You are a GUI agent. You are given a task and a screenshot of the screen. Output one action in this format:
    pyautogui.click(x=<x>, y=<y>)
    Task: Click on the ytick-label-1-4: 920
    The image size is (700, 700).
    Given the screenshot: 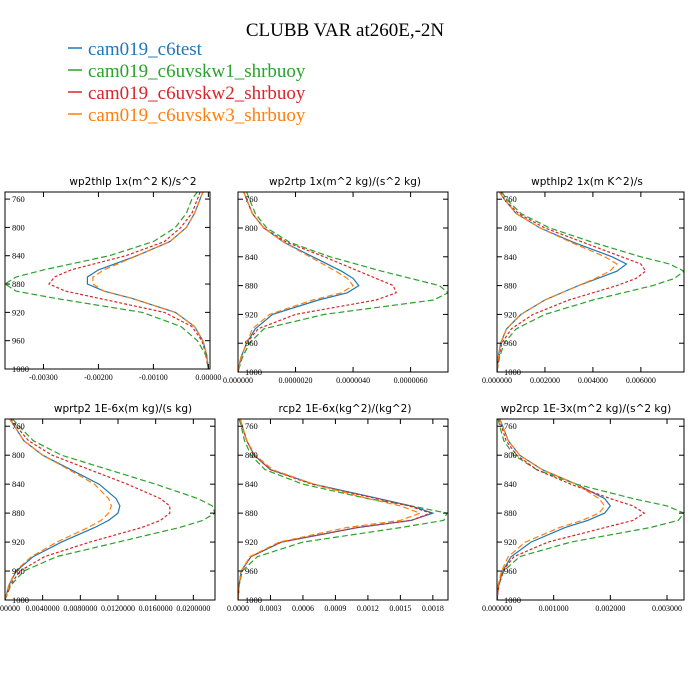 What is the action you would take?
    pyautogui.click(x=251, y=314)
    